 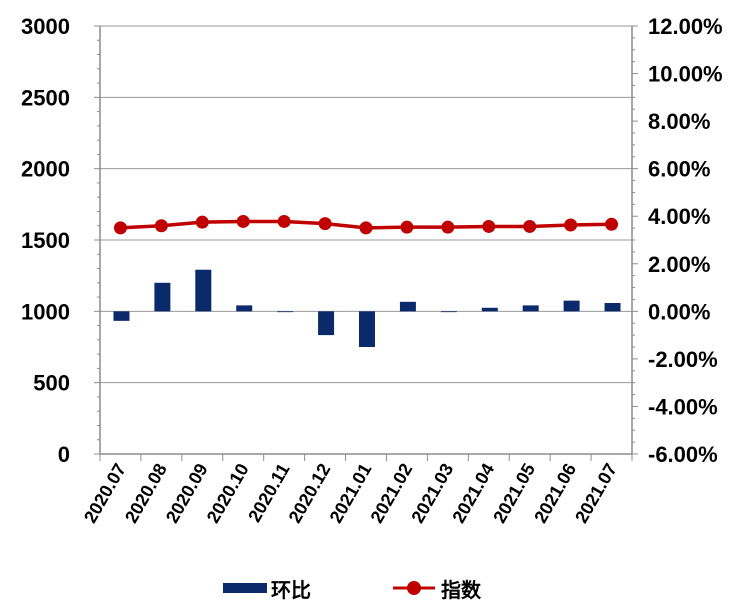 What do you see at coordinates (45, 97) in the screenshot?
I see `left-tick-label: 2500` at bounding box center [45, 97].